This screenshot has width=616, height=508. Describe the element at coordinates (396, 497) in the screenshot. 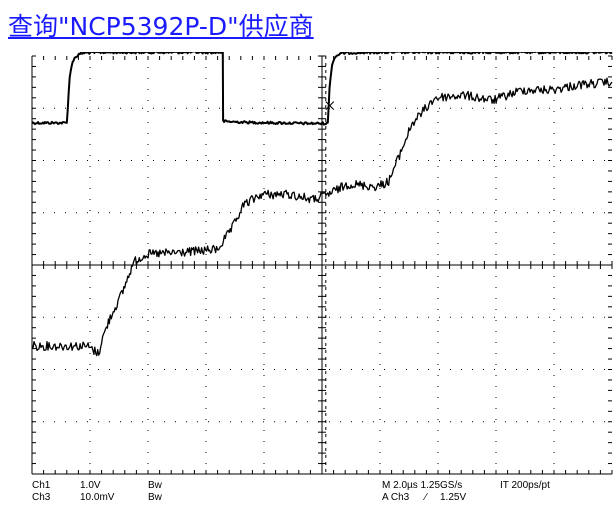

I see `trigger-source-readout: A Ch3` at that location.